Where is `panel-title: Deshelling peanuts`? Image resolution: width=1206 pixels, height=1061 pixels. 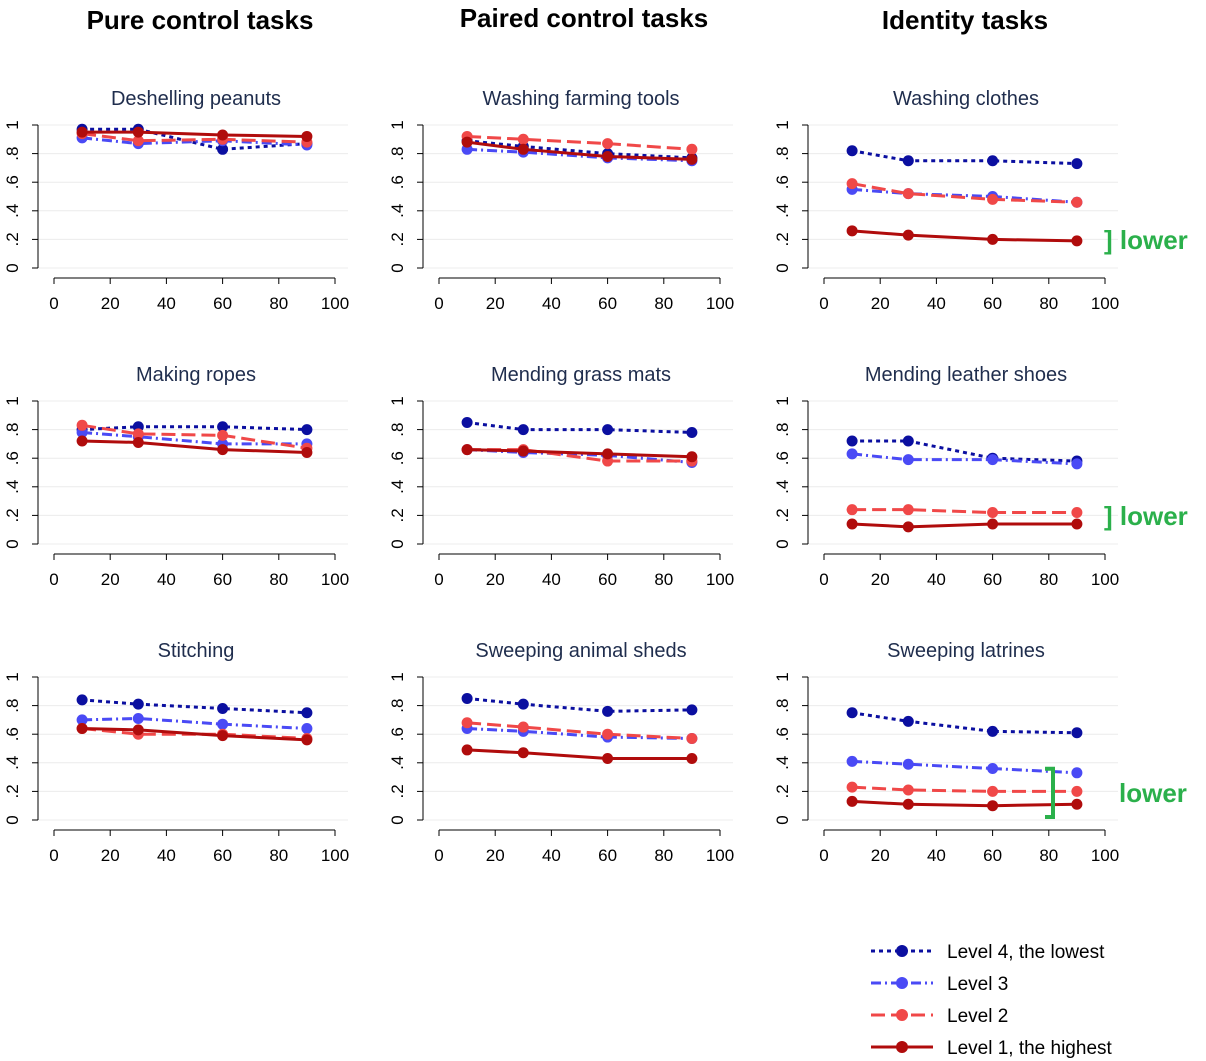 panel-title: Deshelling peanuts is located at coordinates (196, 99).